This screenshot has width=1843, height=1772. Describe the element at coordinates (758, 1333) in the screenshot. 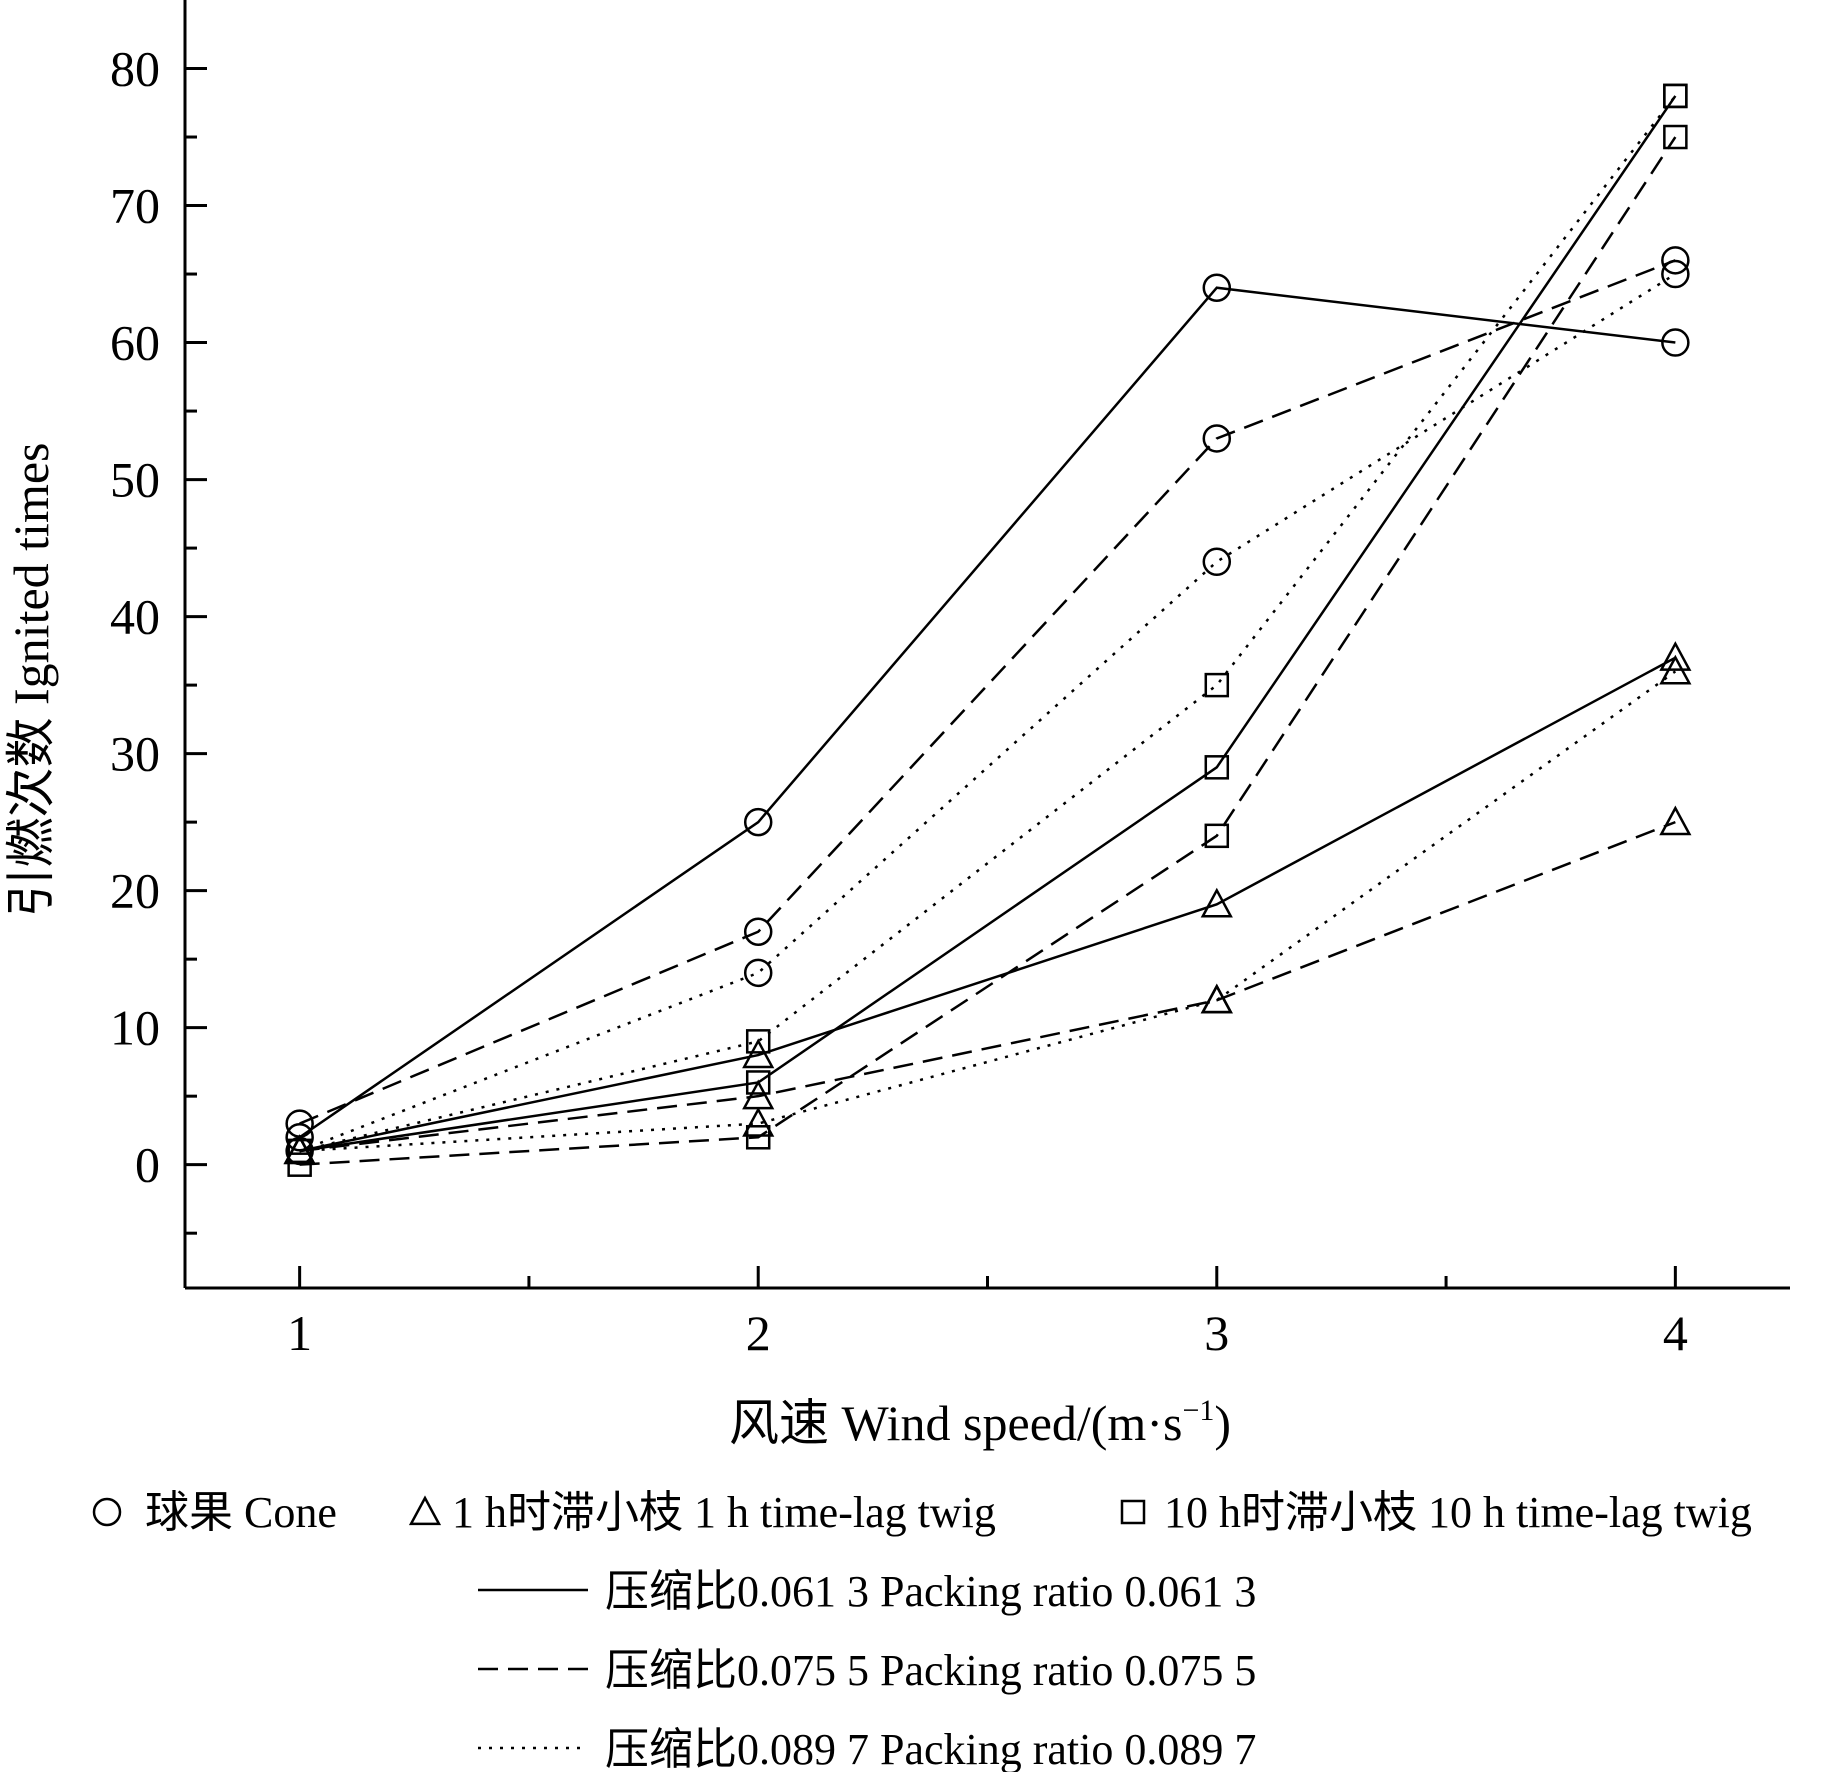

I see `x-tick-label: 2` at that location.